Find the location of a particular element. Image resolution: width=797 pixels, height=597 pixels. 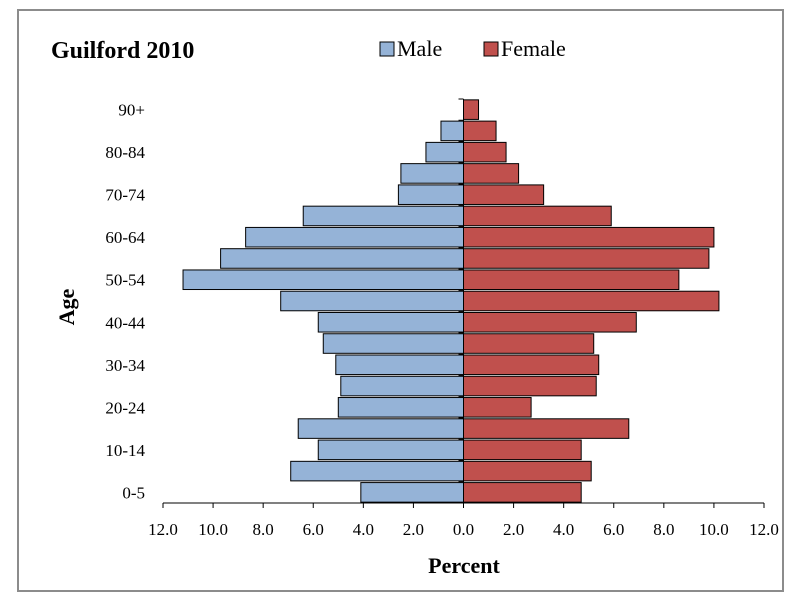

y-tick-label: 50-54 is located at coordinates (125, 280).